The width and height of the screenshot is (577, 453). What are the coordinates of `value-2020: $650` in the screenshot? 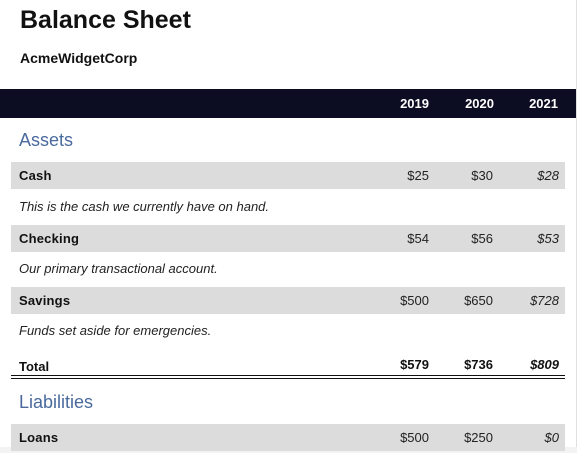 It's located at (478, 300).